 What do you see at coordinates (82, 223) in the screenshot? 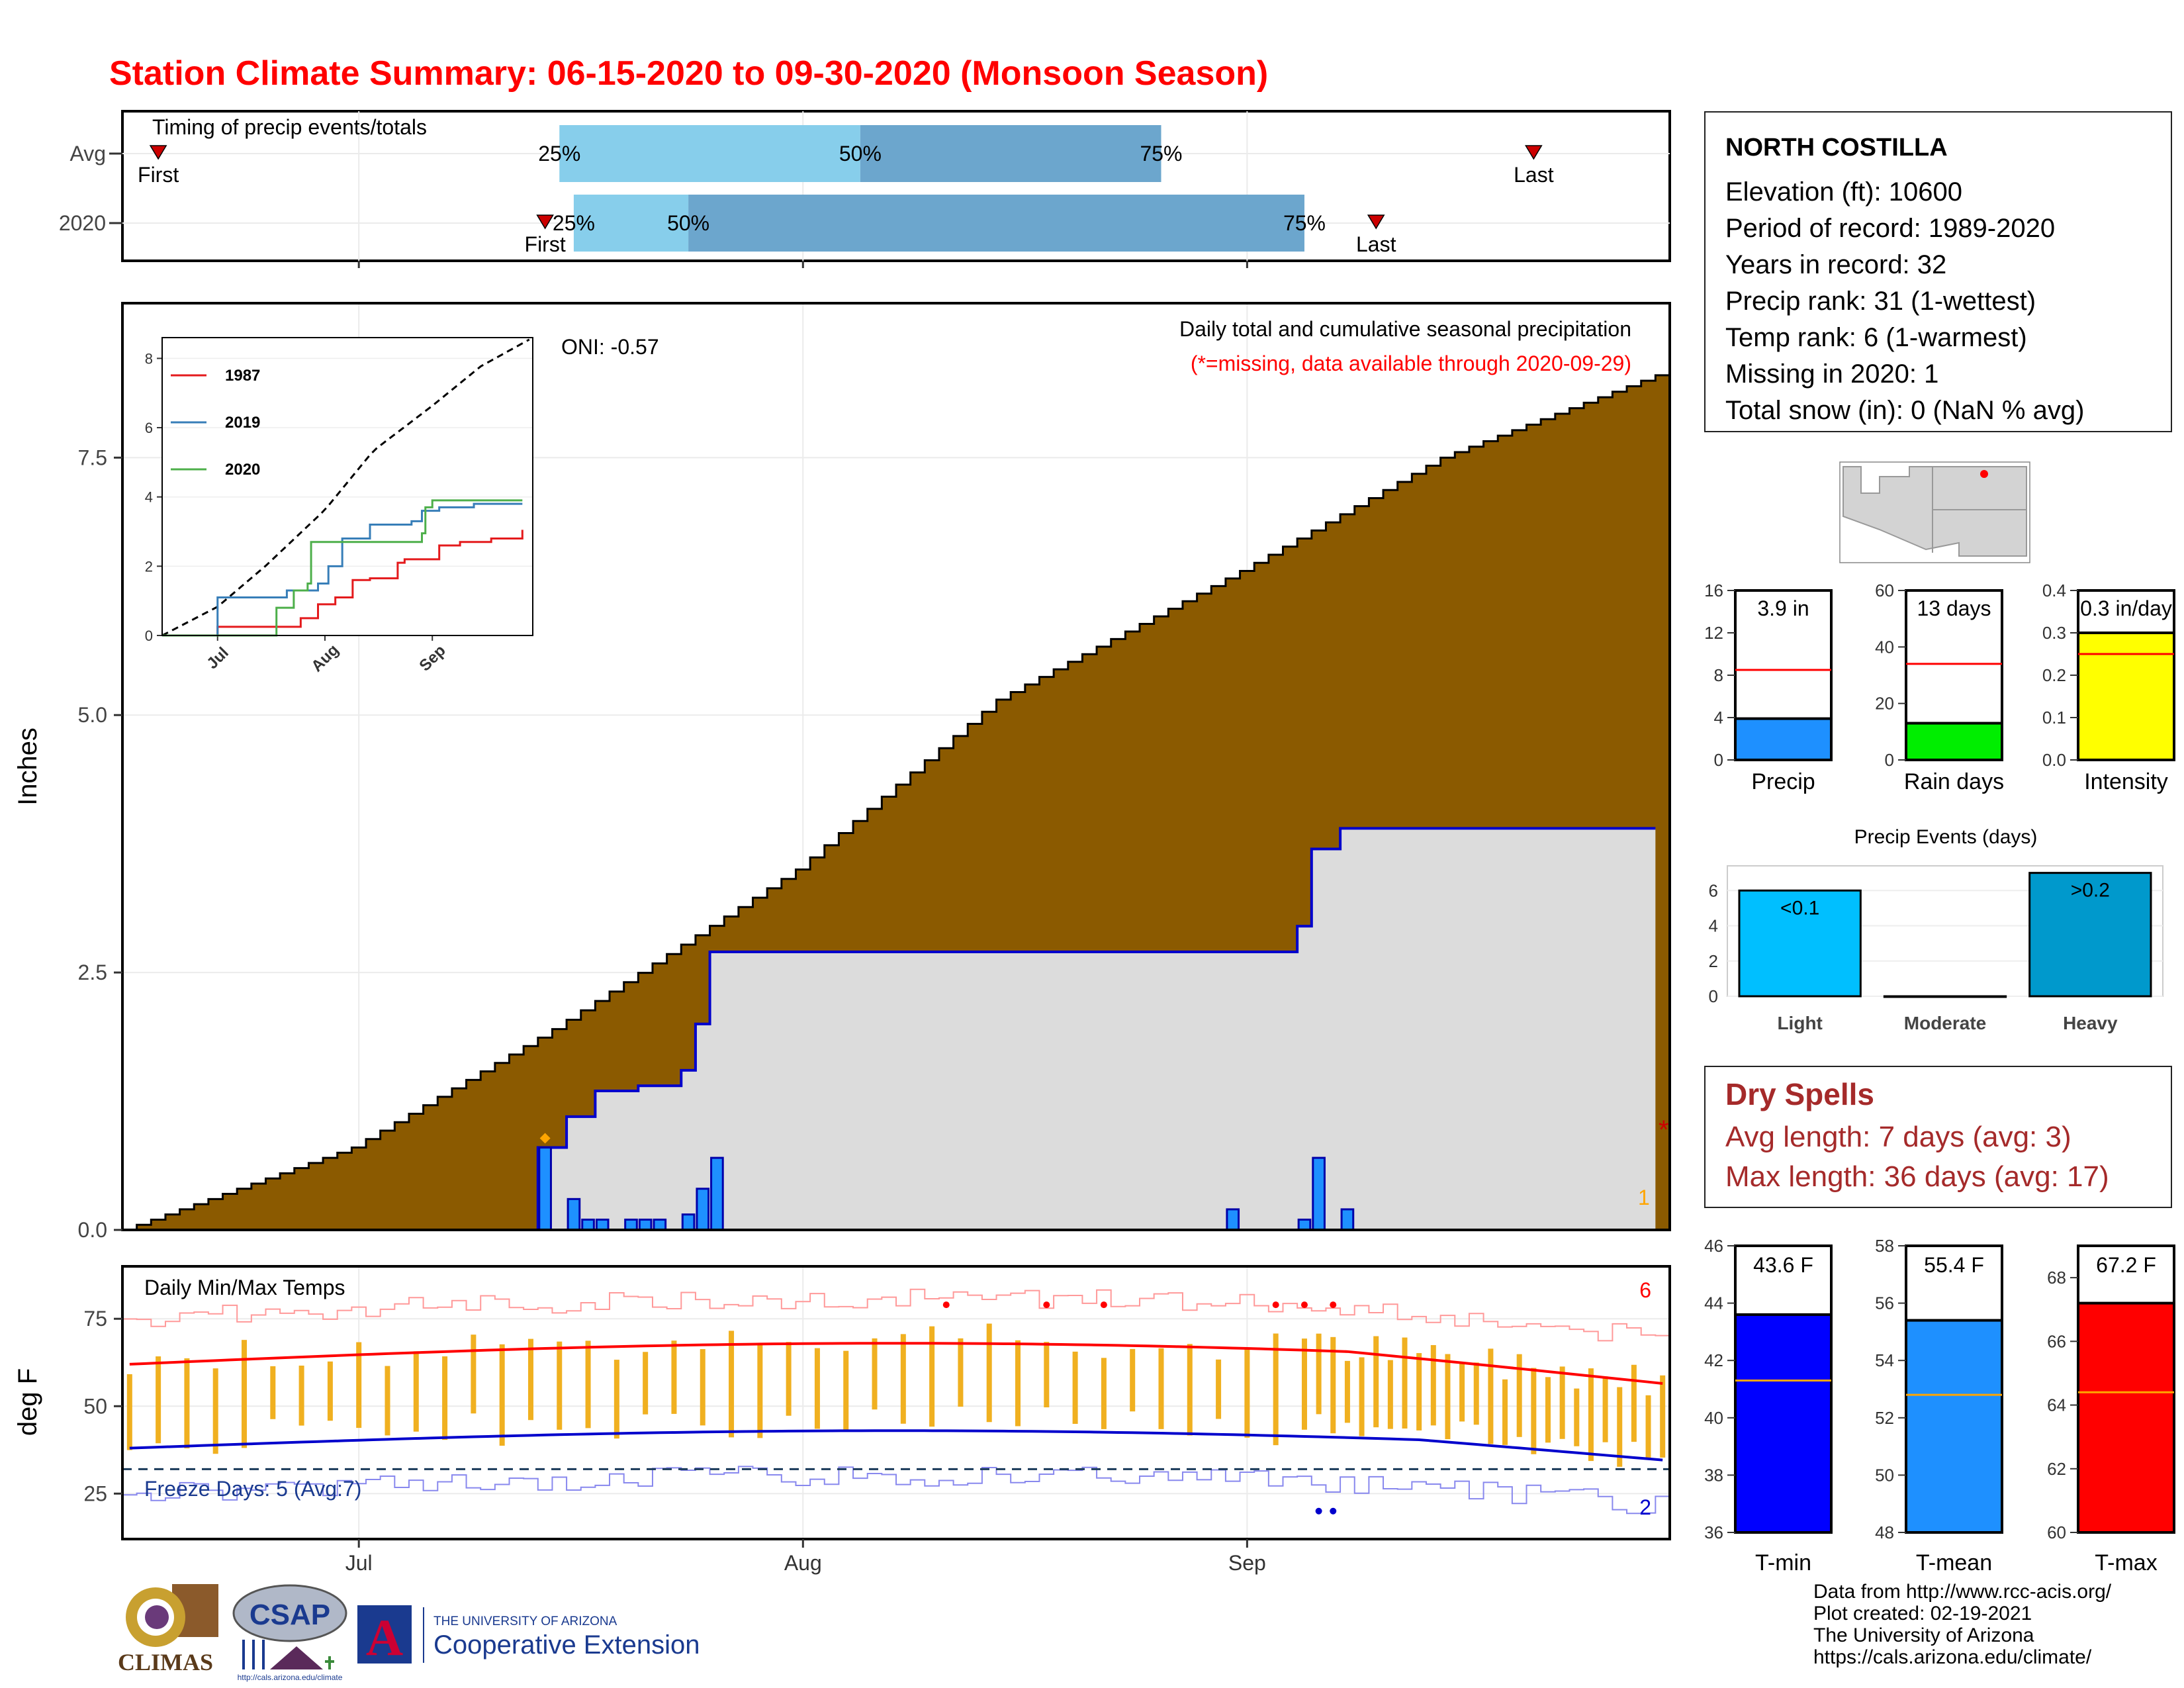
I see `timing-row-label: 2020` at bounding box center [82, 223].